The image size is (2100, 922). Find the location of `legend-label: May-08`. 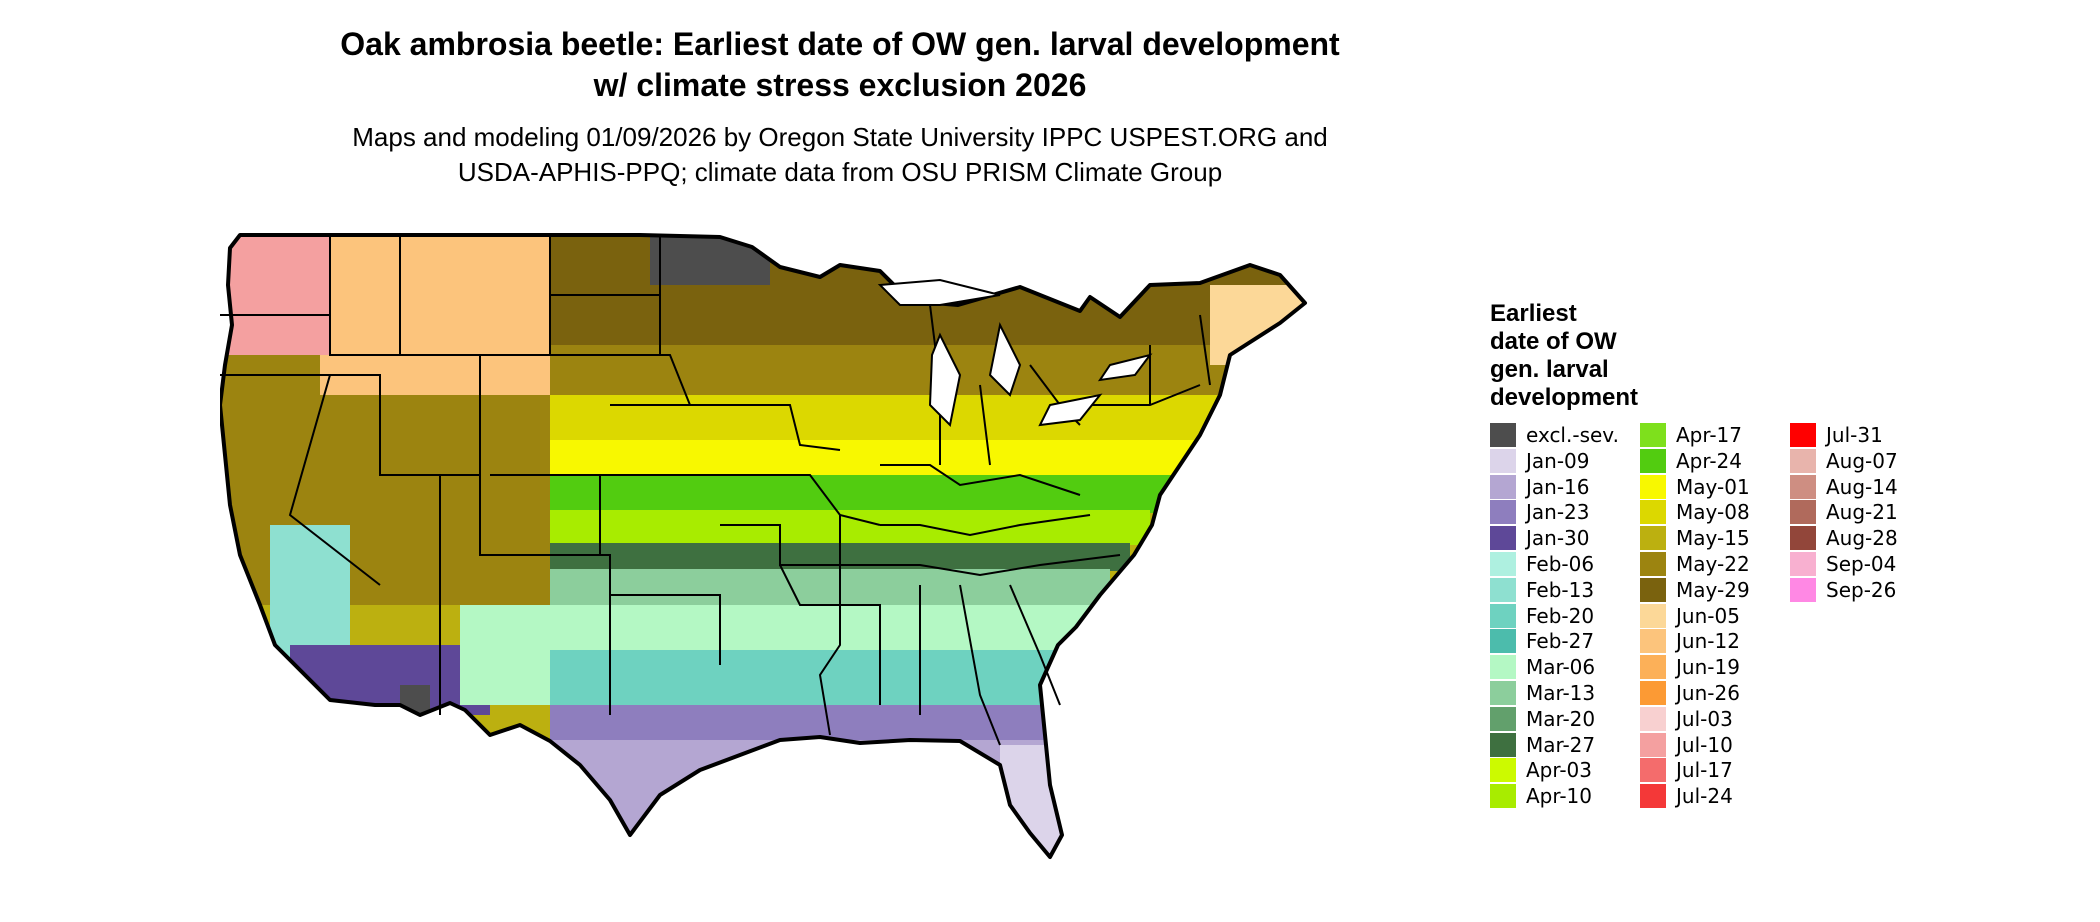

legend-label: May-08 is located at coordinates (1713, 512).